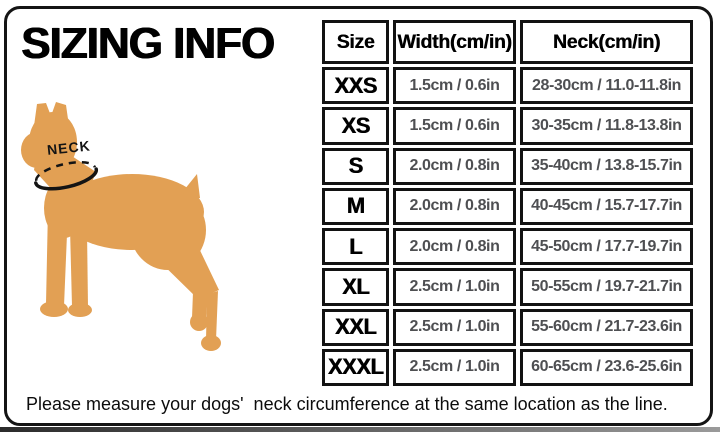 The height and width of the screenshot is (432, 720). What do you see at coordinates (606, 287) in the screenshot?
I see `neck-cell: 50-55cm / 19.7-21.7in` at bounding box center [606, 287].